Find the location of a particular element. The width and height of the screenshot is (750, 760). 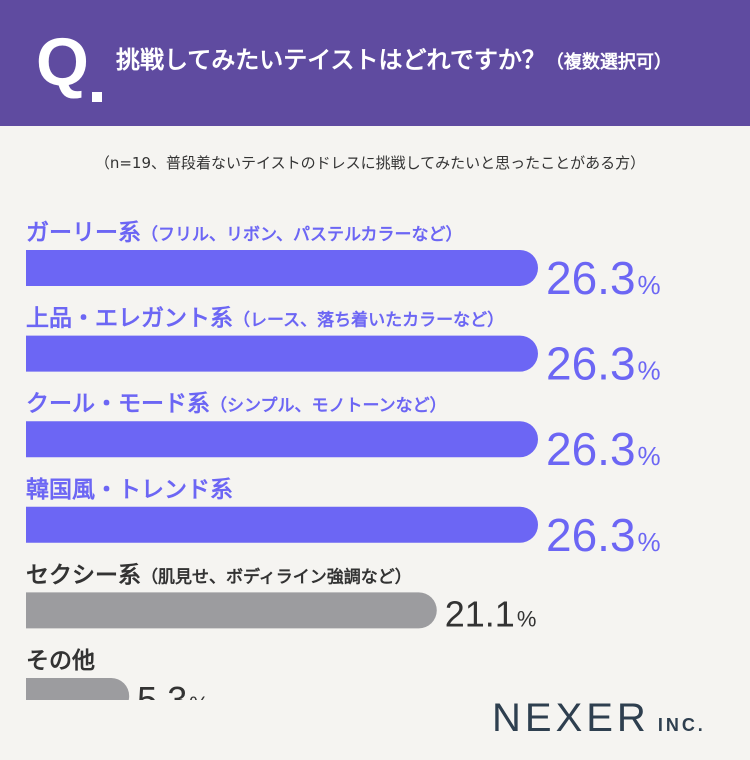

category-name: クール・モード系 is located at coordinates (118, 404).